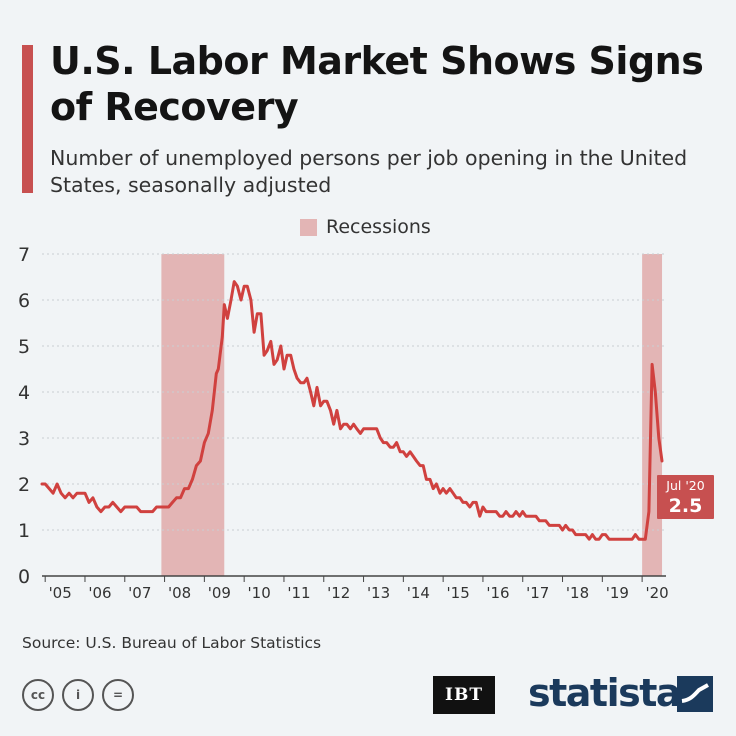 This screenshot has height=736, width=736. What do you see at coordinates (24, 347) in the screenshot?
I see `y-tick-label: 5` at bounding box center [24, 347].